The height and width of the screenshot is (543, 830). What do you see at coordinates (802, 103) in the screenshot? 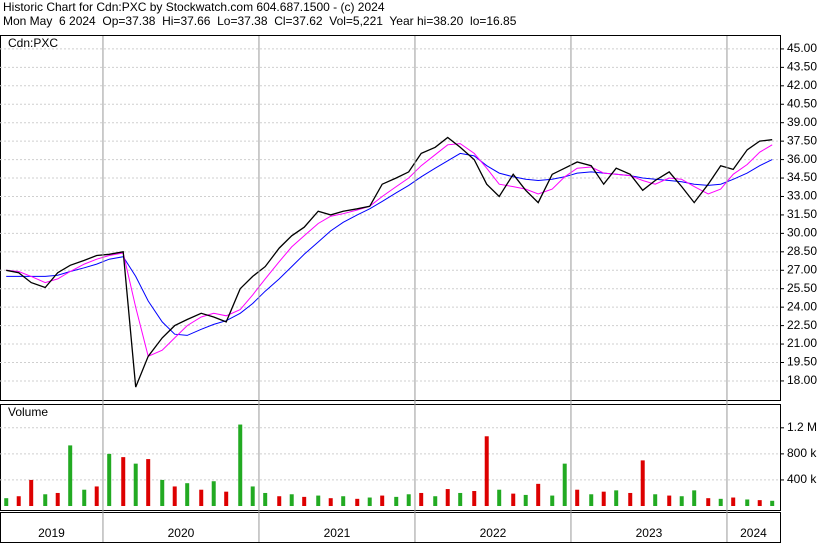
I see `y-tick-label: 40.50` at bounding box center [802, 103].